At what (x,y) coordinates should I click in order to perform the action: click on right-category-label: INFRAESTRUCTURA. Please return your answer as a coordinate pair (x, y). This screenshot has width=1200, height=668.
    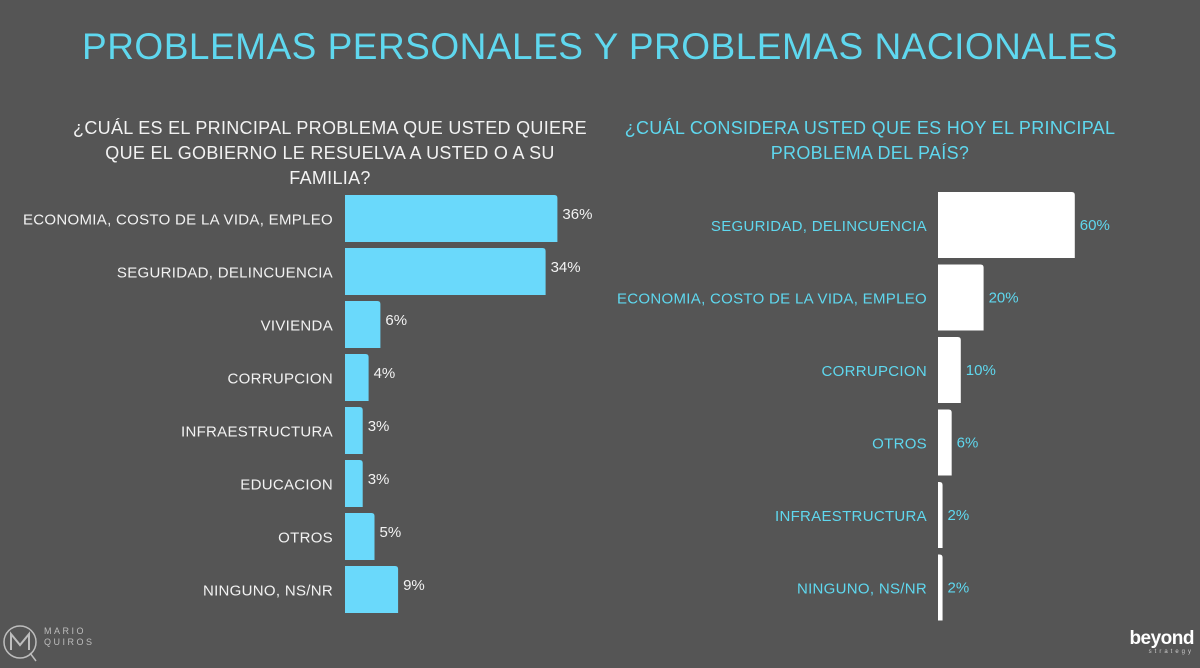
    Looking at the image, I should click on (851, 516).